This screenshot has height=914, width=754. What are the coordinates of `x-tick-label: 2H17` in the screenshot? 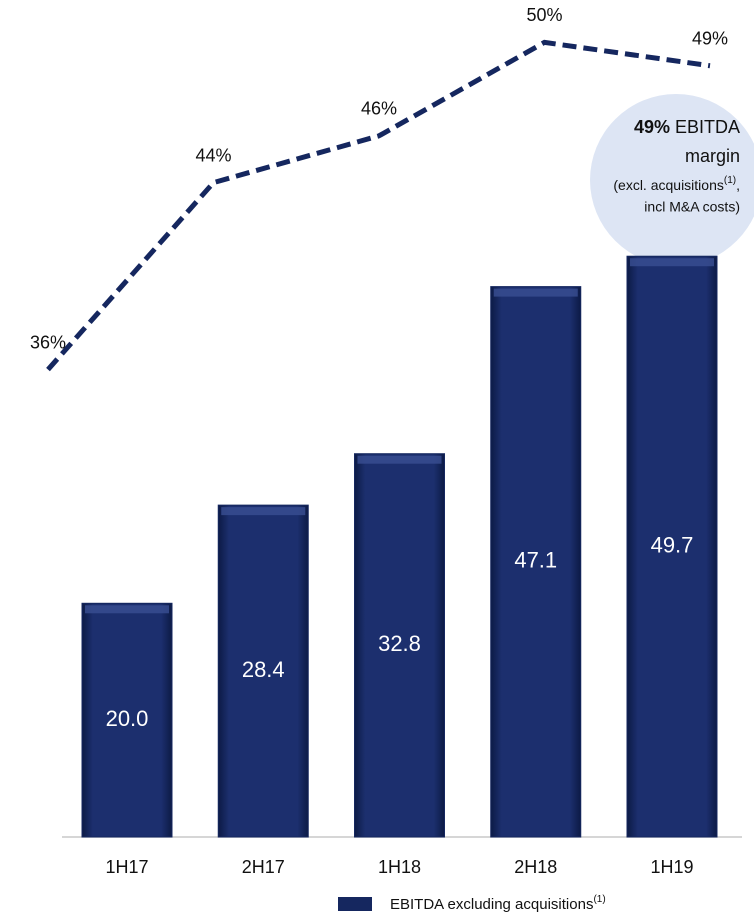 It's located at (263, 867).